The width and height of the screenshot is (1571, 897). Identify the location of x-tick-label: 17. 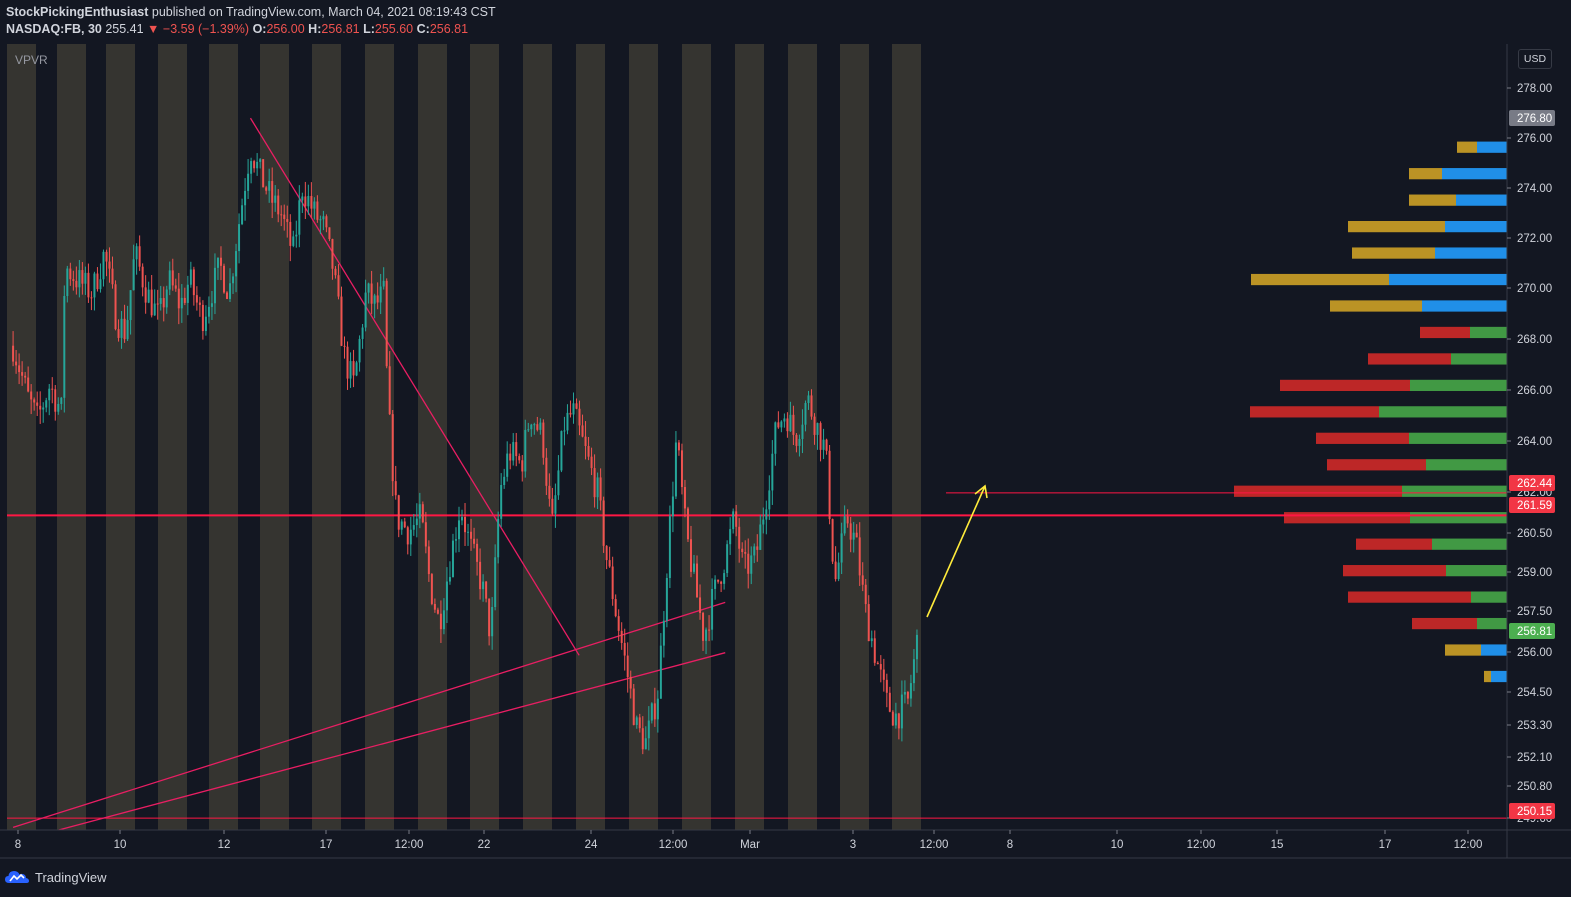
(1385, 845).